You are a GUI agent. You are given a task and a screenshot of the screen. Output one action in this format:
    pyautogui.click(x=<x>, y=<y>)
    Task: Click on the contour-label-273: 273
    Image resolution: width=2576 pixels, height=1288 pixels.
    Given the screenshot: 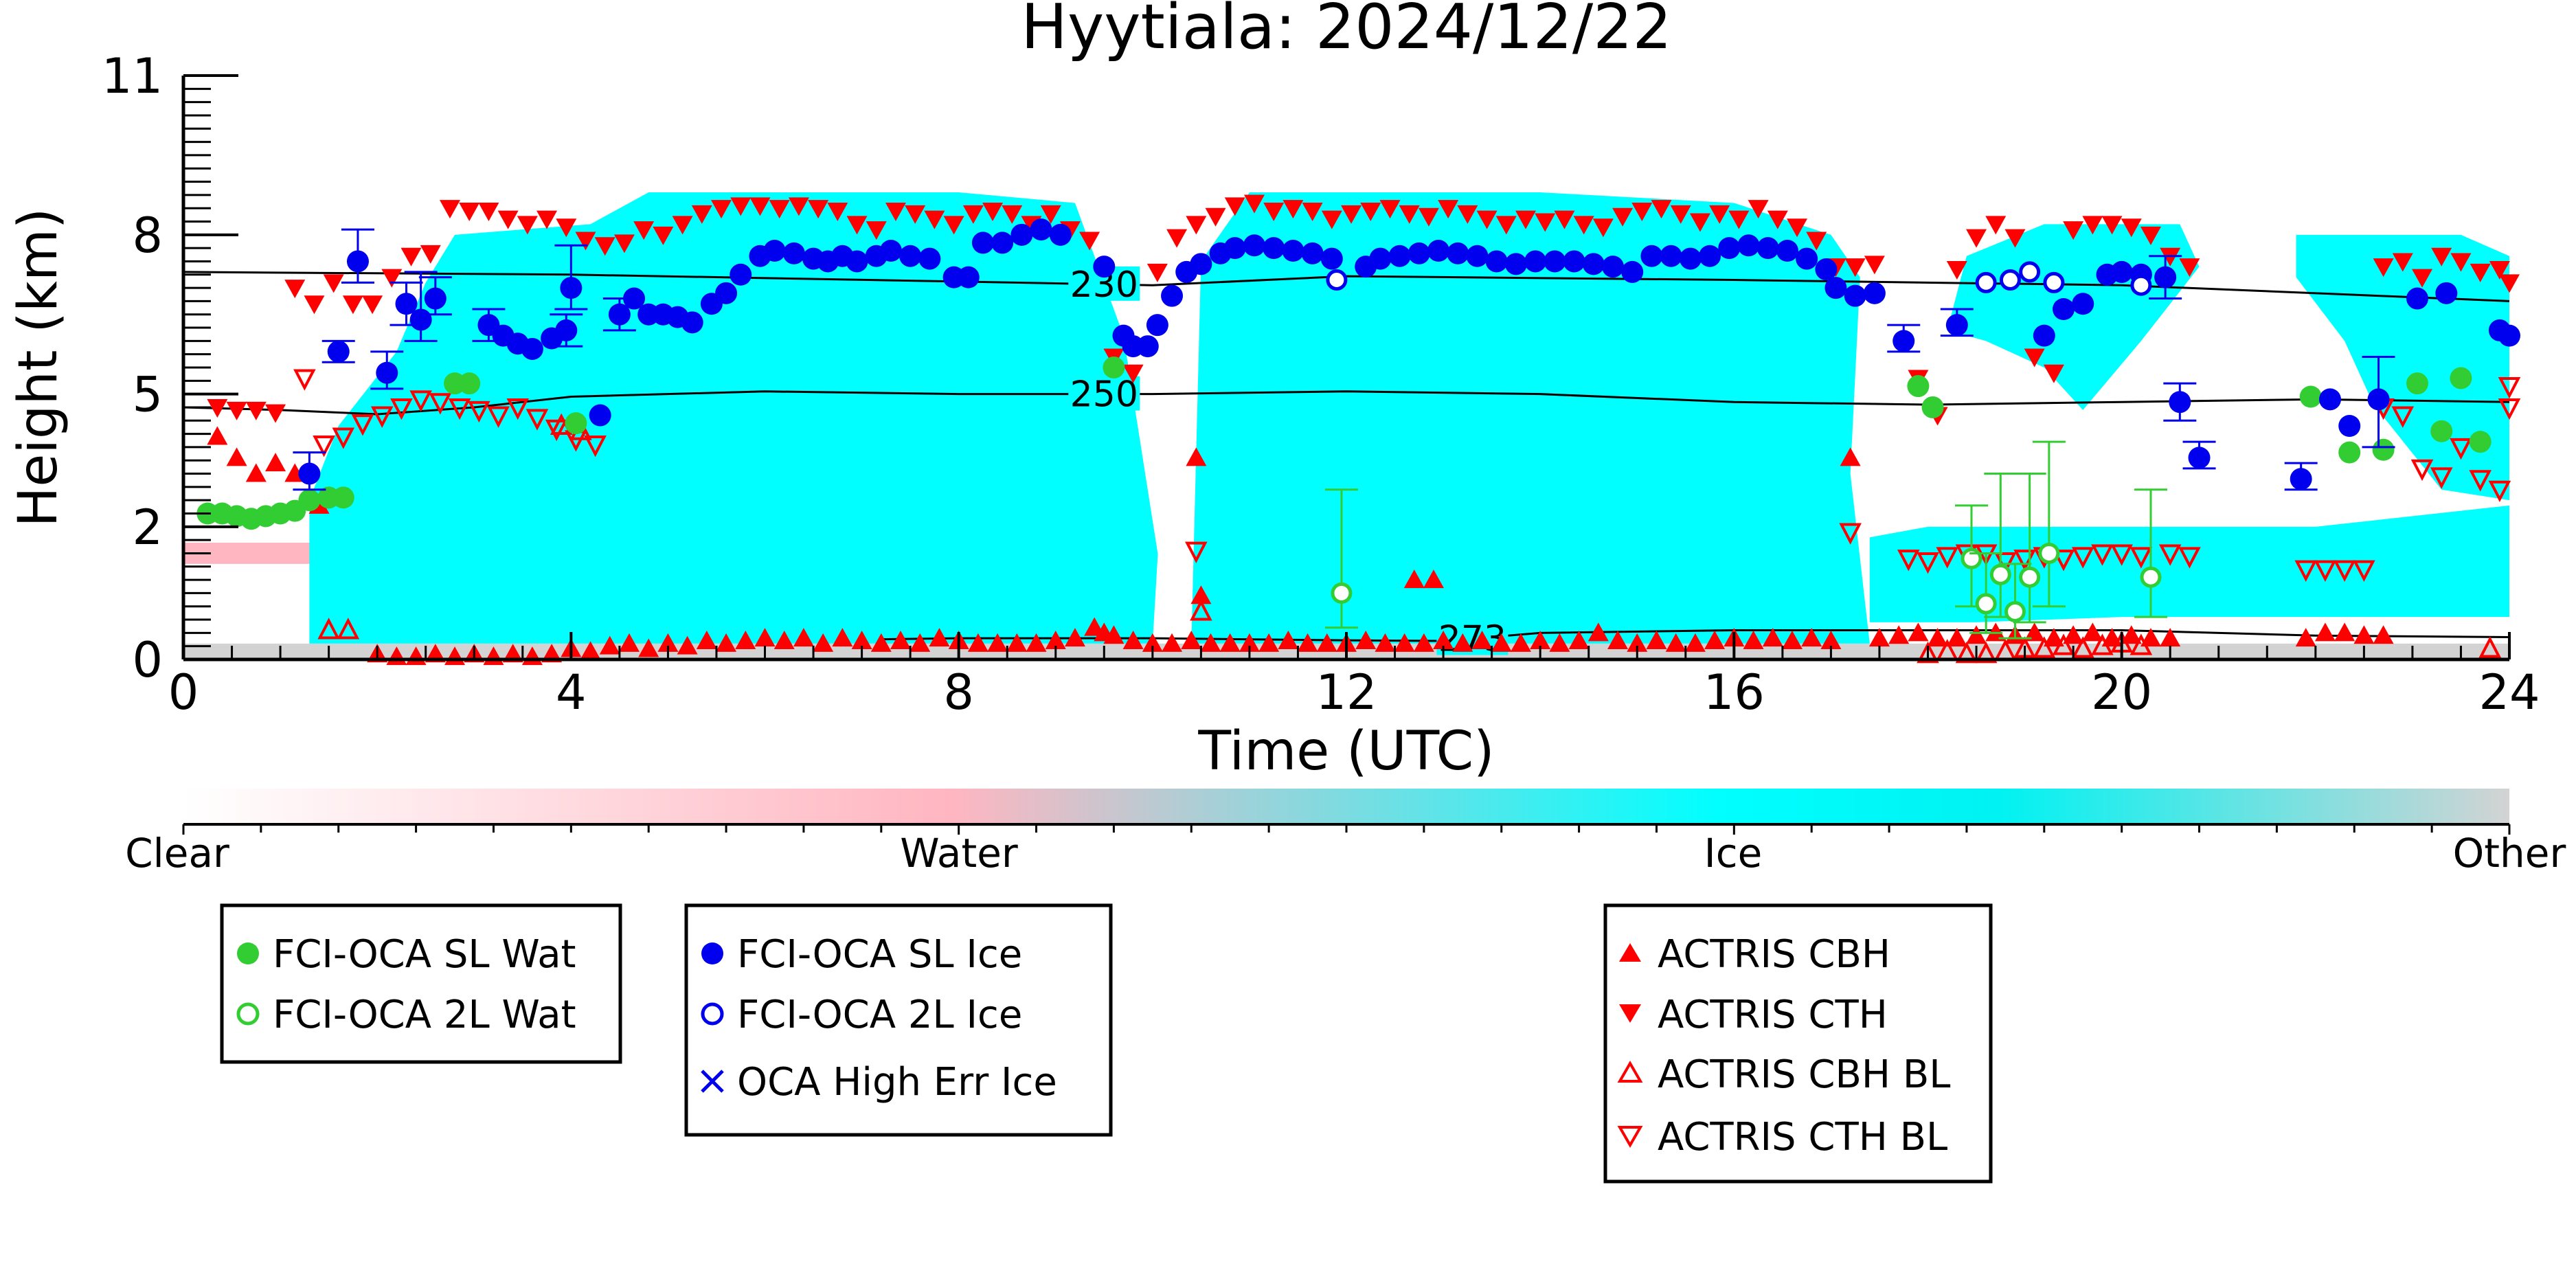 What is the action you would take?
    pyautogui.click(x=1472, y=638)
    